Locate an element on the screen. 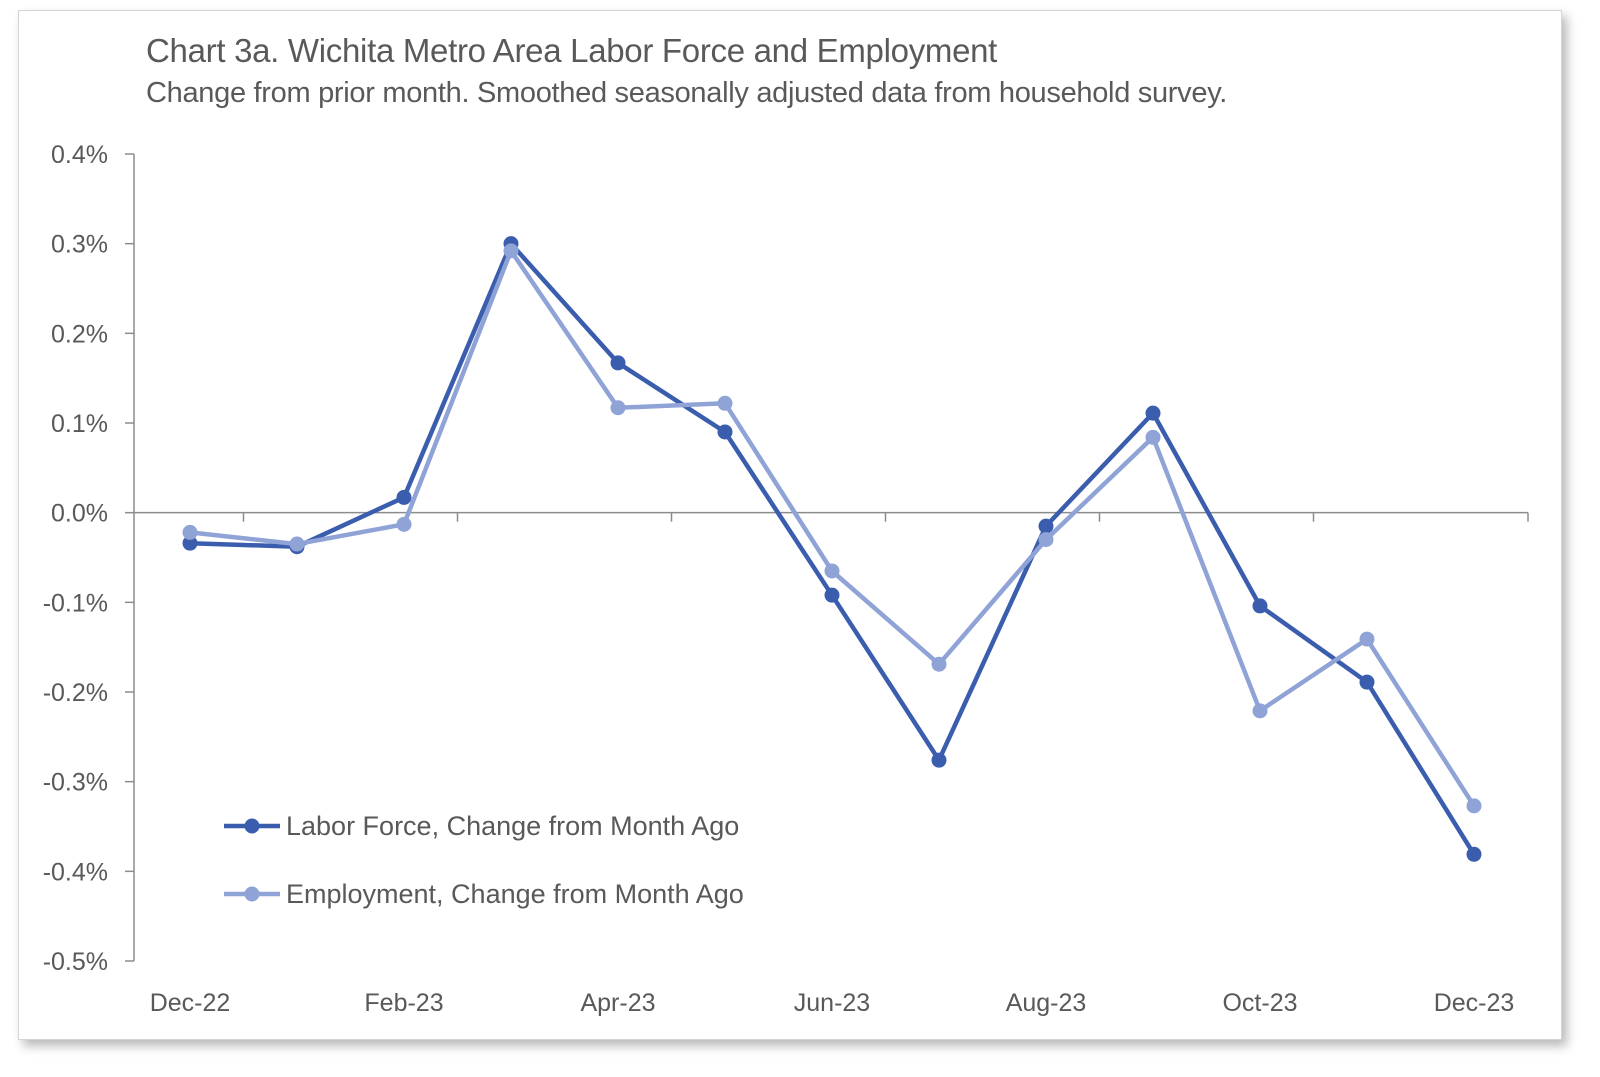 The height and width of the screenshot is (1077, 1600). y-axis-tick-label: -0.1% is located at coordinates (75, 603).